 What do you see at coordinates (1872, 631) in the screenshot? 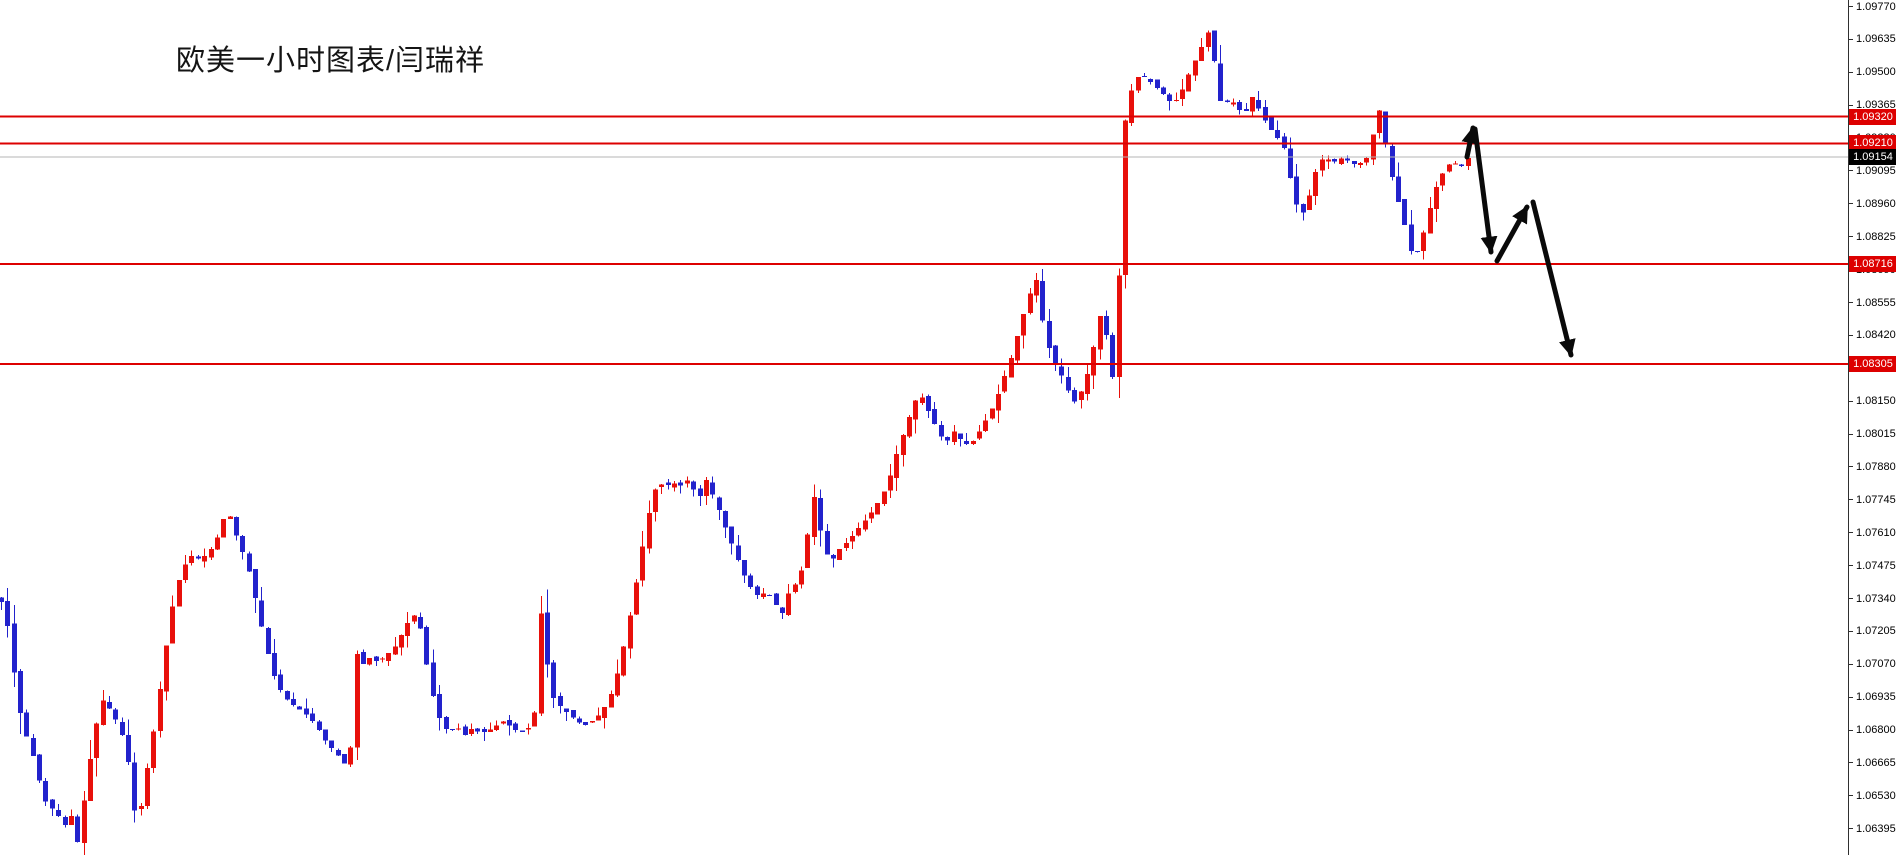
I see `axis-tick-label: 1.07205` at bounding box center [1872, 631].